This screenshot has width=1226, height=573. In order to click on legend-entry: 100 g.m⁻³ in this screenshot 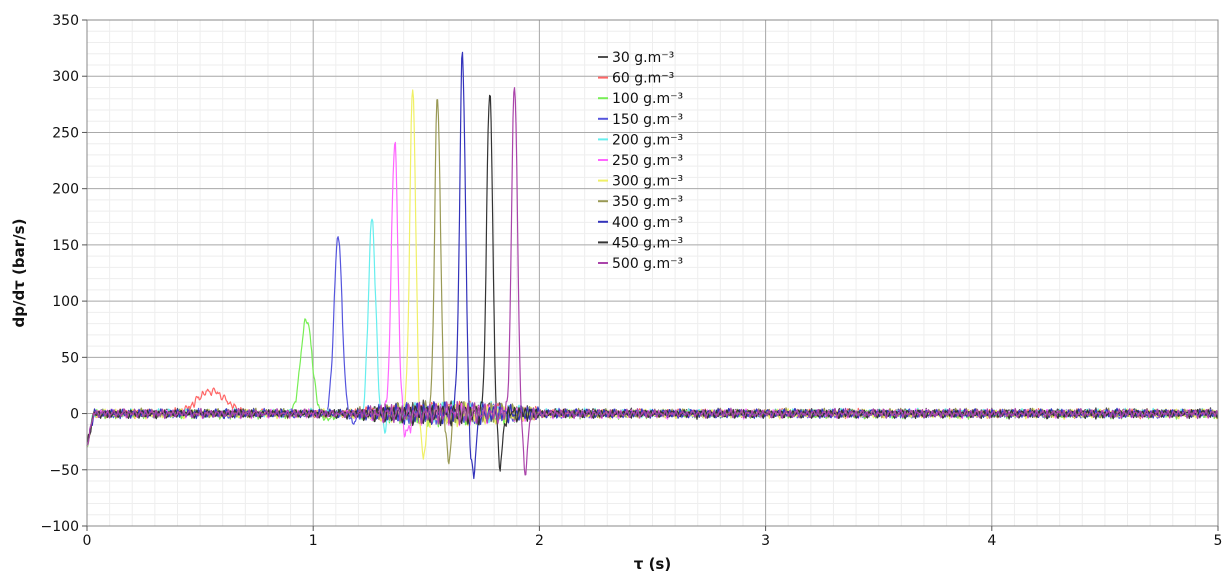, I will do `click(647, 99)`.